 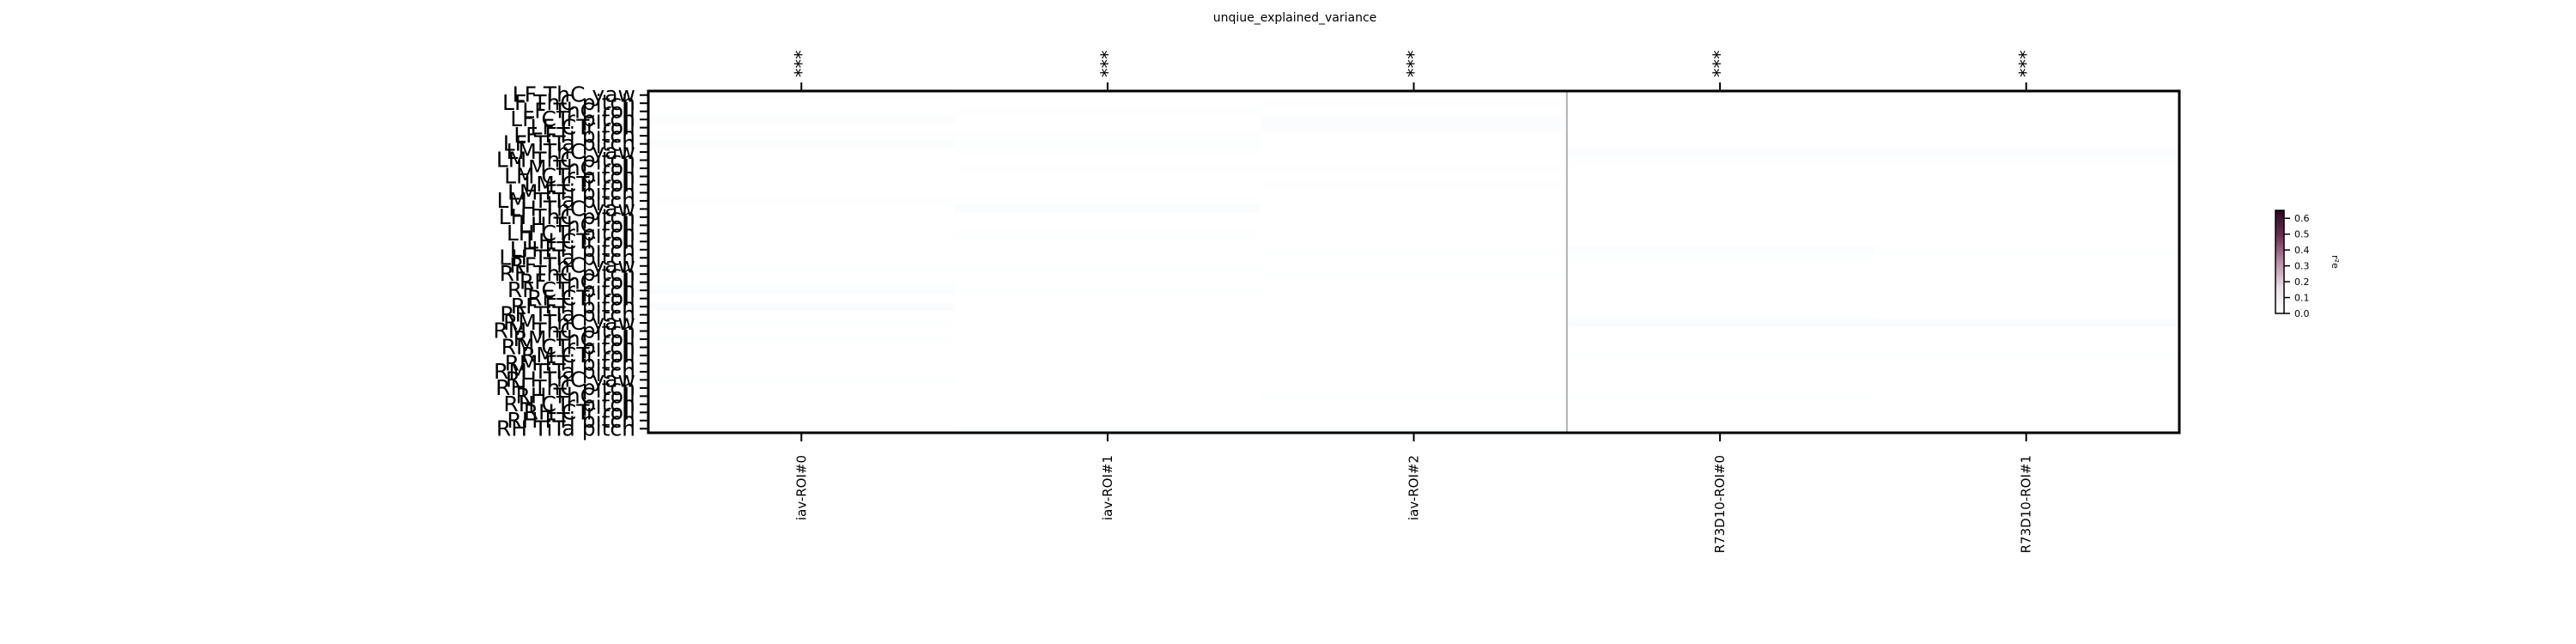 I want to click on y-tick-label: RF CTr roll, so click(x=581, y=298).